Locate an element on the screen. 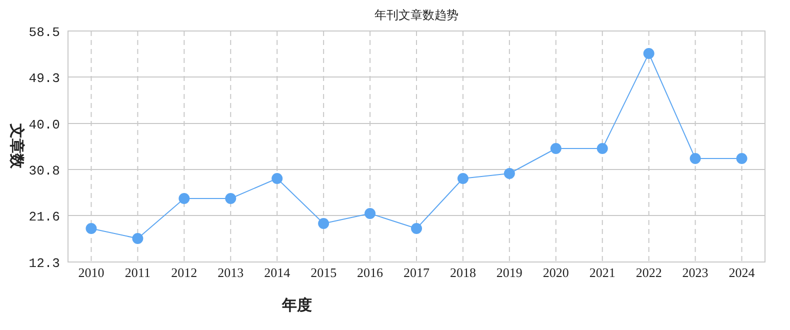  y-tick-label: 49.3 is located at coordinates (44, 78).